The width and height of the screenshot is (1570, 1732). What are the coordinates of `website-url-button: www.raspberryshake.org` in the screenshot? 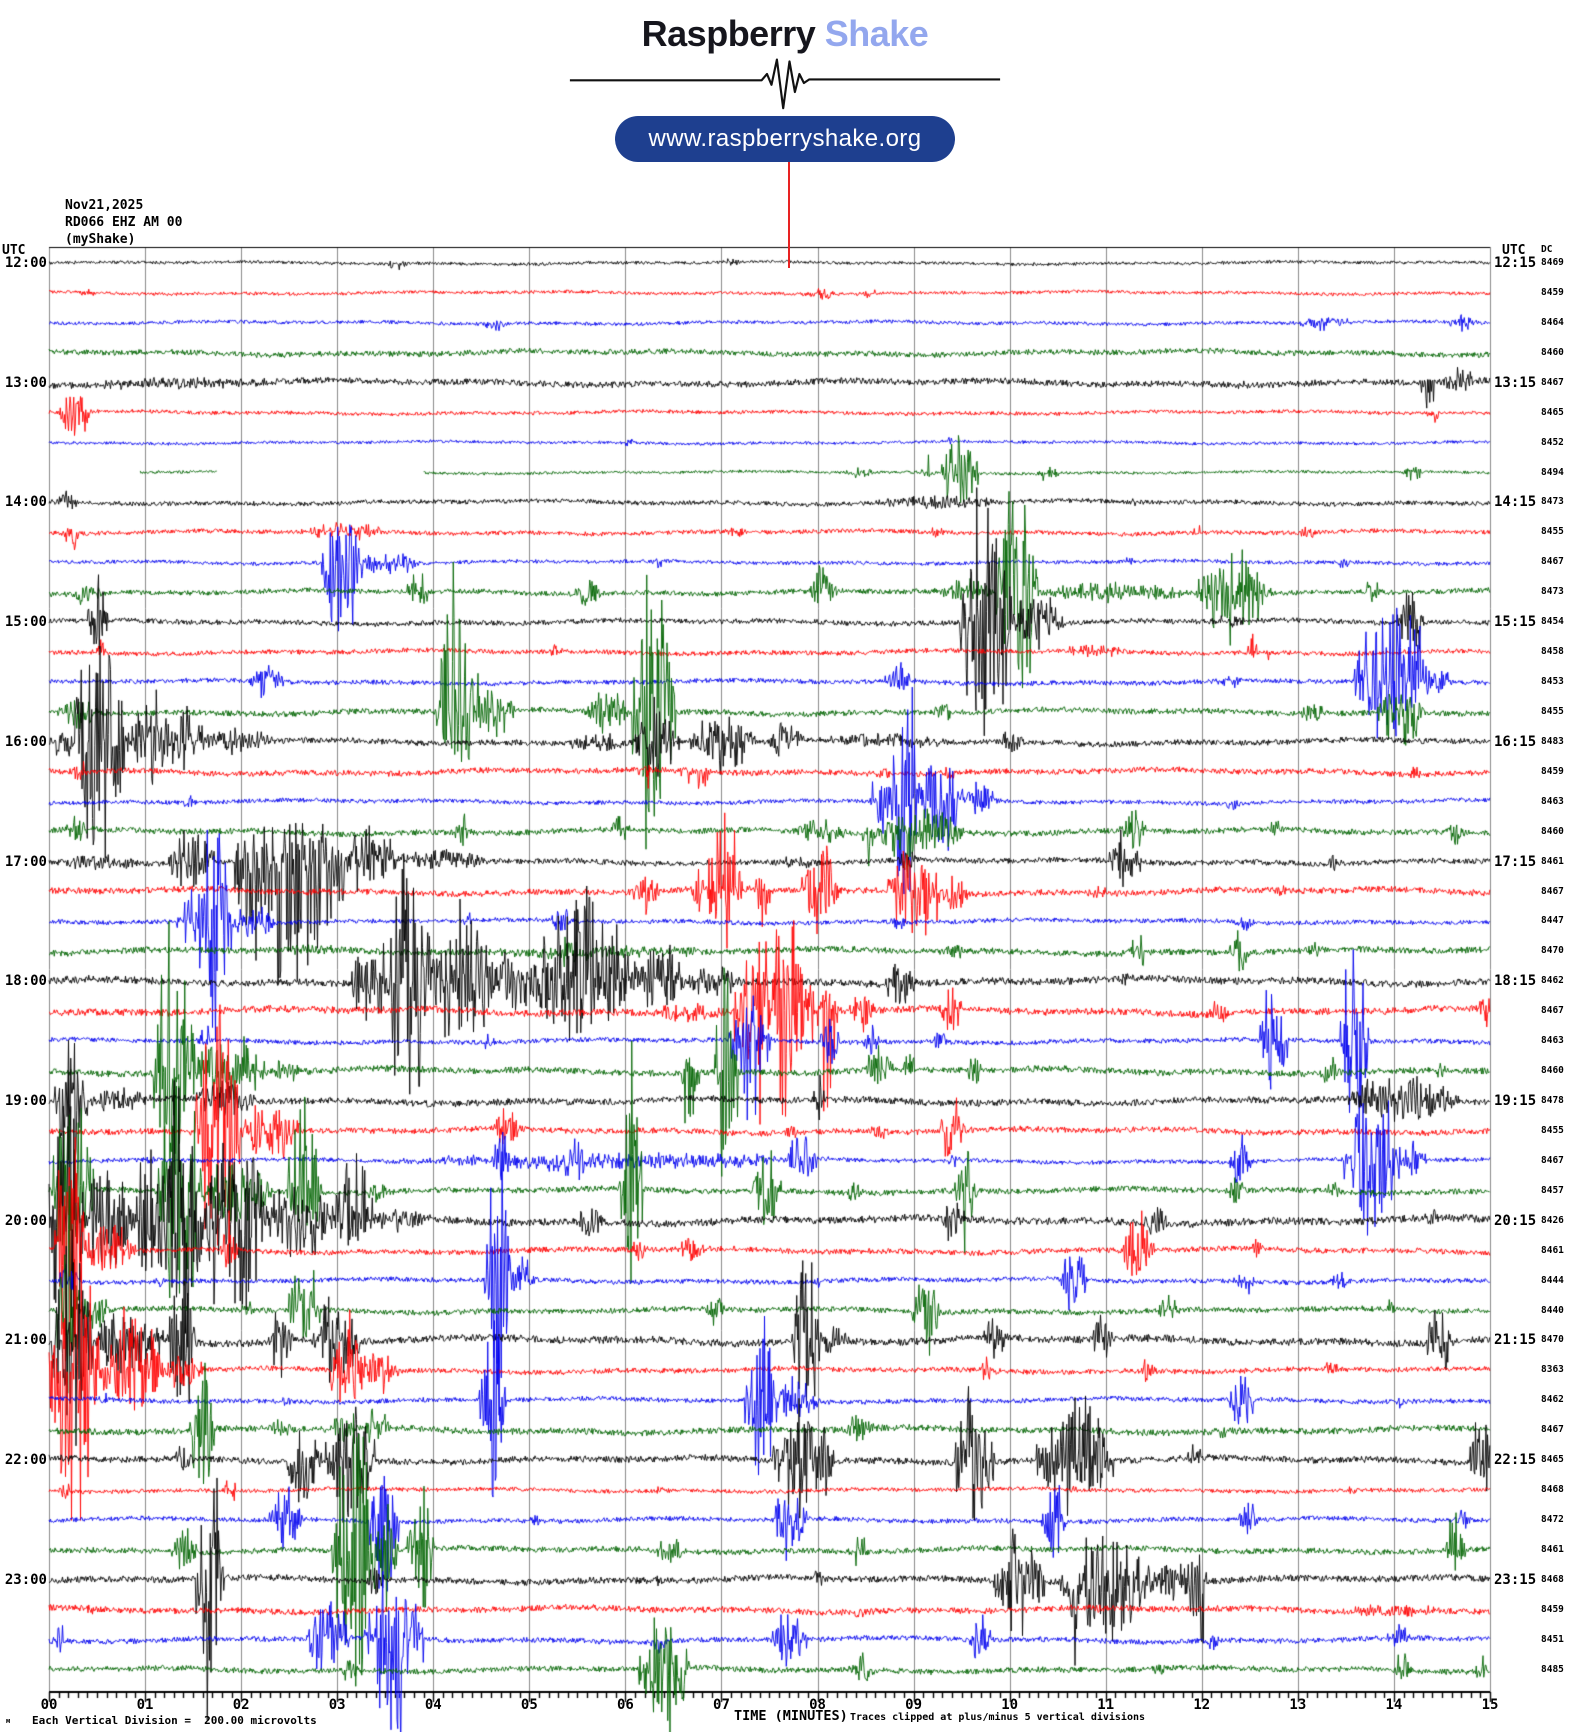 It's located at (785, 139).